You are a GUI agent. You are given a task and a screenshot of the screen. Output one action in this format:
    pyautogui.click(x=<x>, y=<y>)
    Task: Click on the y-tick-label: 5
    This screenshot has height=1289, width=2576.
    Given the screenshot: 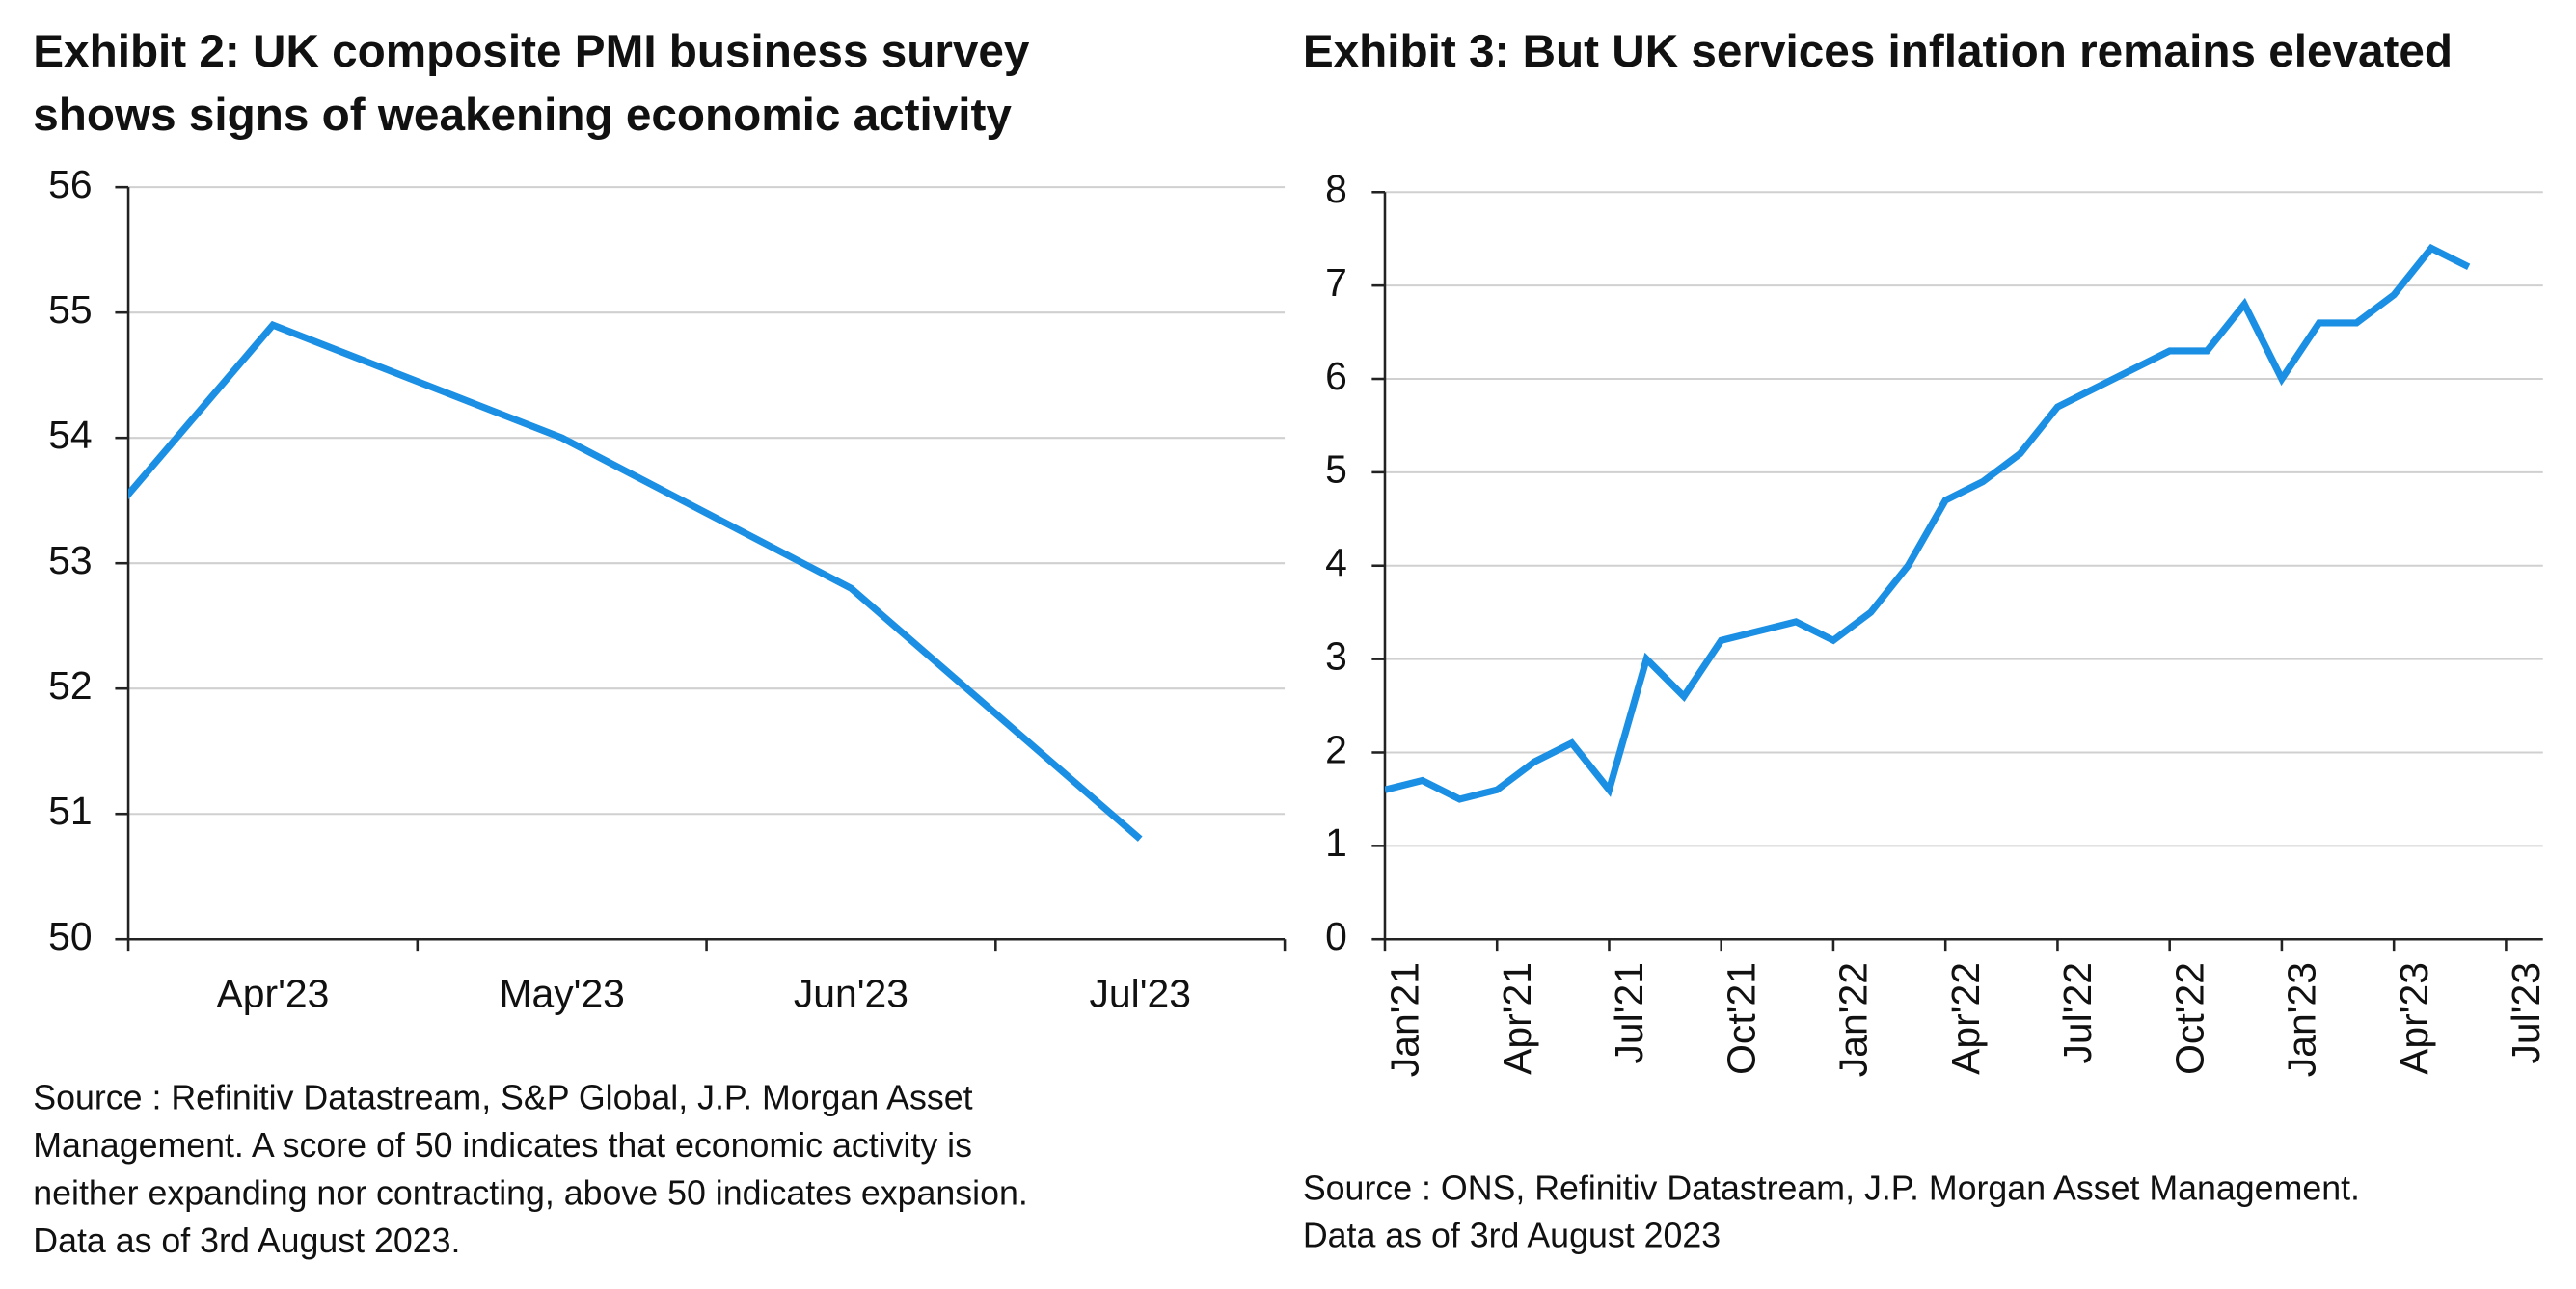 What is the action you would take?
    pyautogui.click(x=1336, y=469)
    